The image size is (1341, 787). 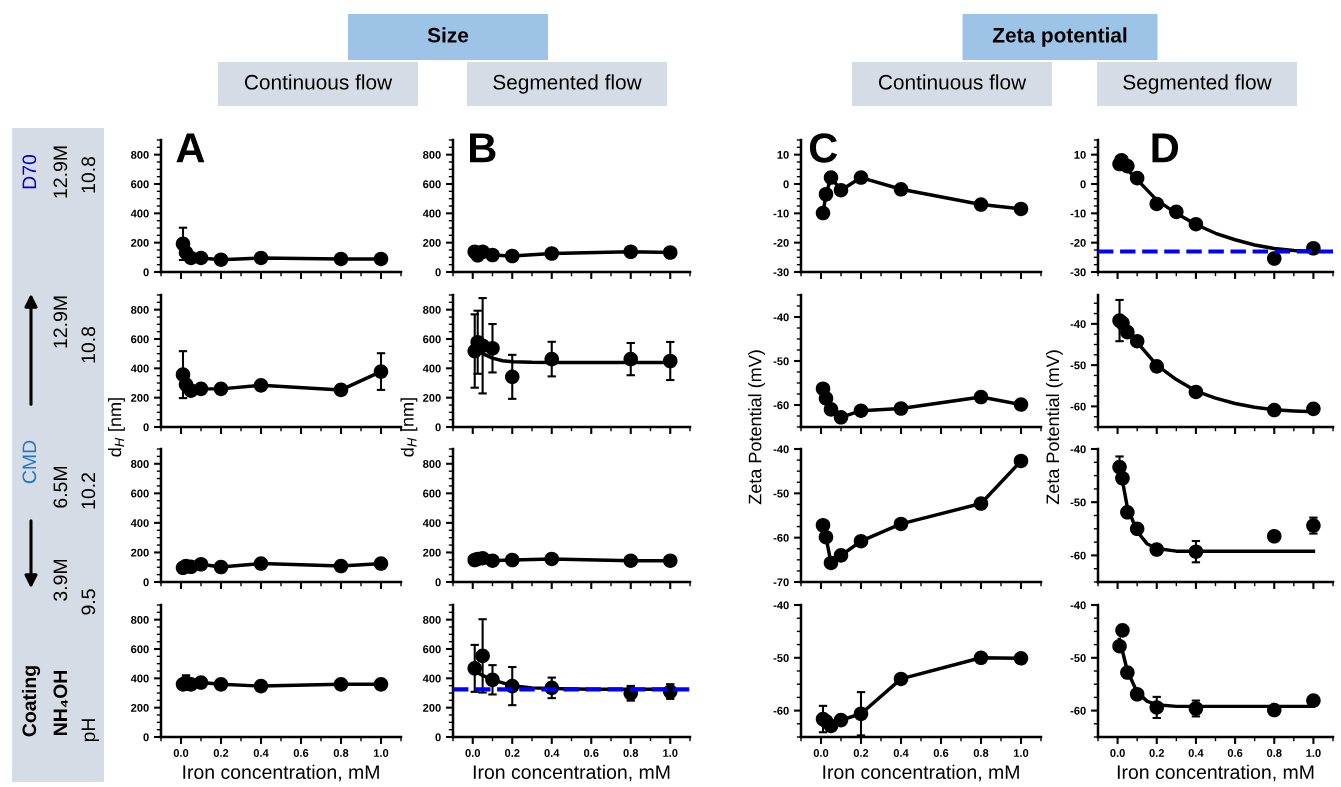 I want to click on text: Size, so click(x=448, y=35).